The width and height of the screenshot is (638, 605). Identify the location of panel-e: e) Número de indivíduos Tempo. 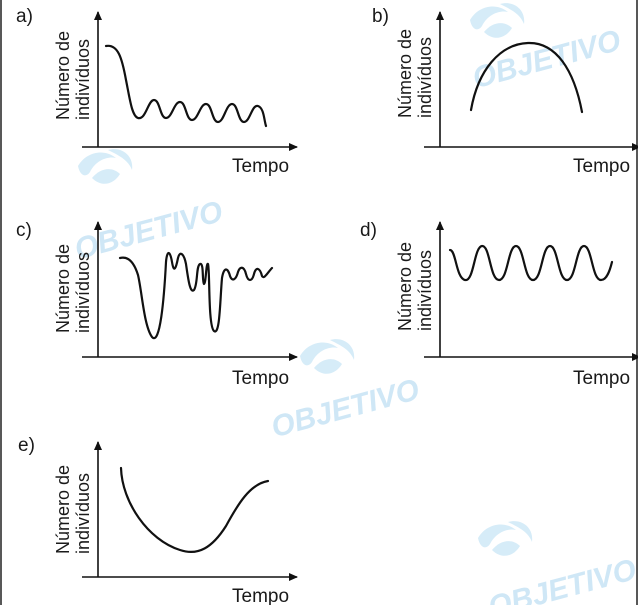
(158, 520).